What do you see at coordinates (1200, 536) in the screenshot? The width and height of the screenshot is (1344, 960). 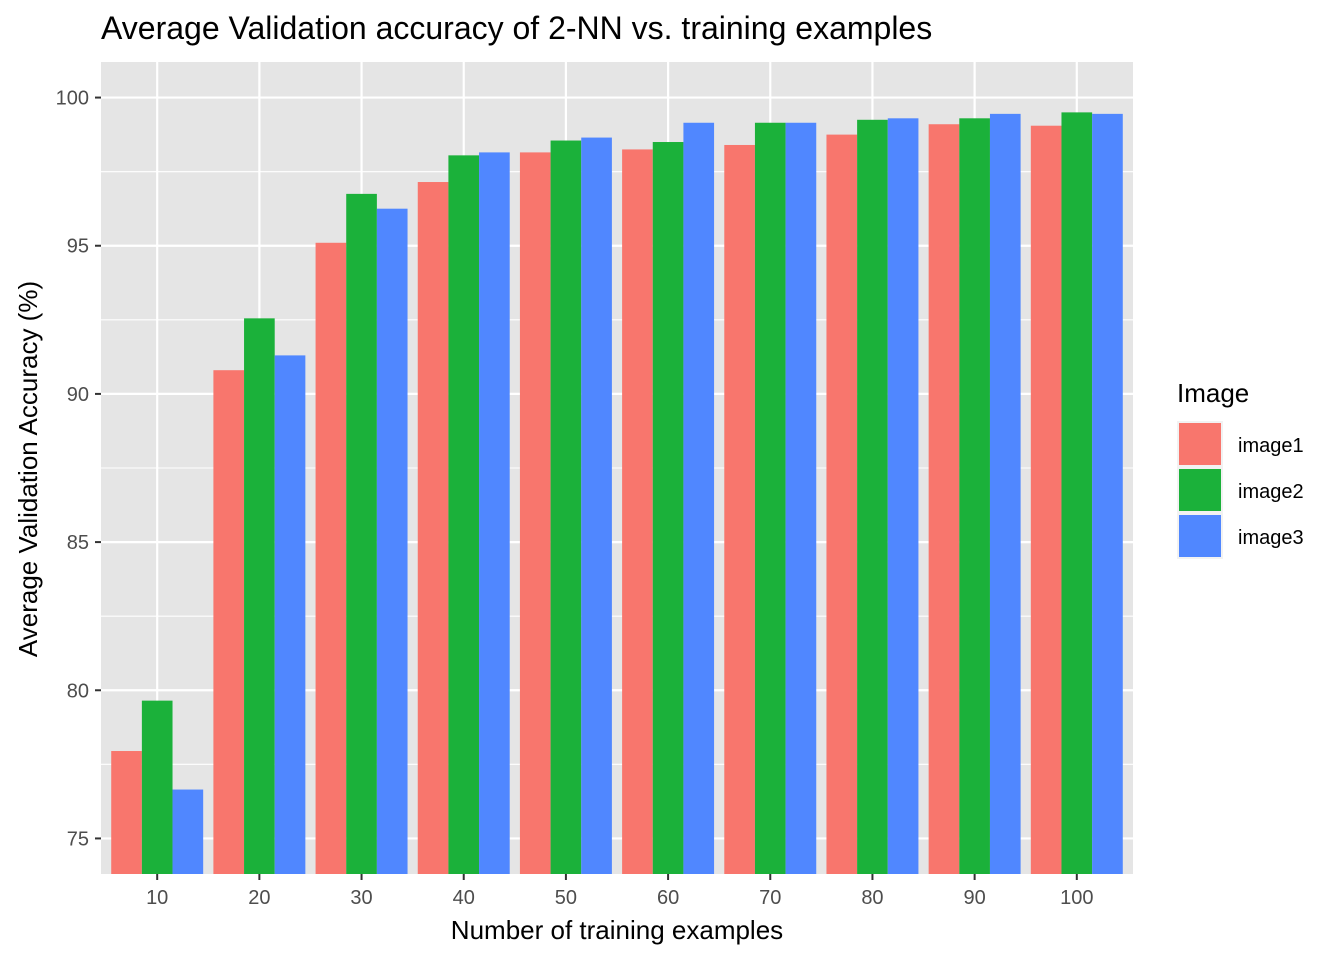 I see `legend-swatch-image3` at bounding box center [1200, 536].